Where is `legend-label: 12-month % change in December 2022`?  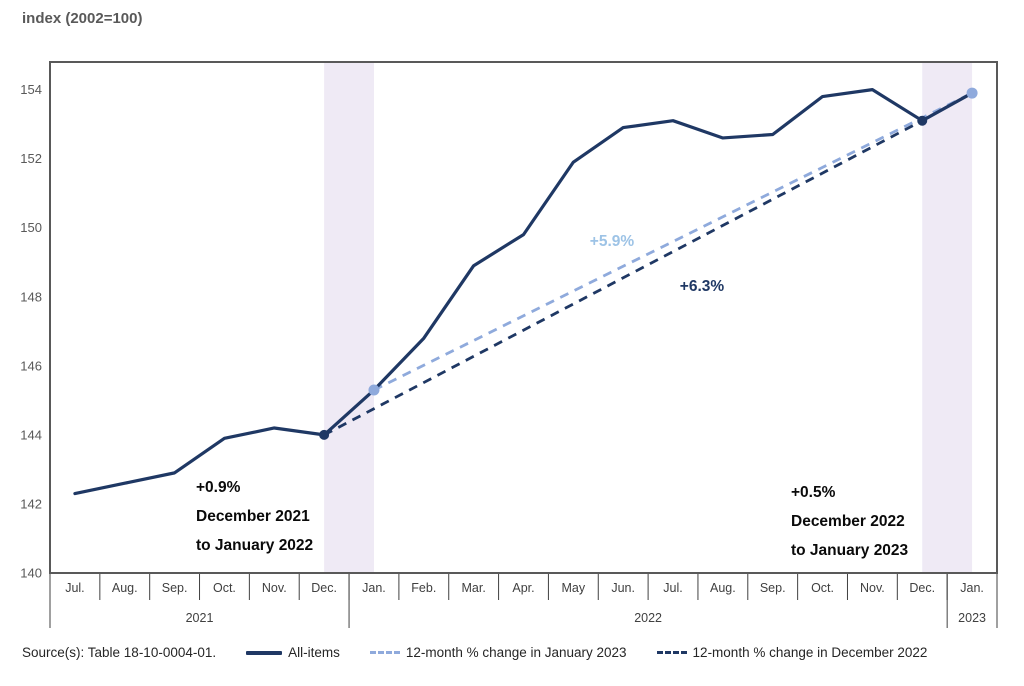
legend-label: 12-month % change in December 2022 is located at coordinates (810, 652).